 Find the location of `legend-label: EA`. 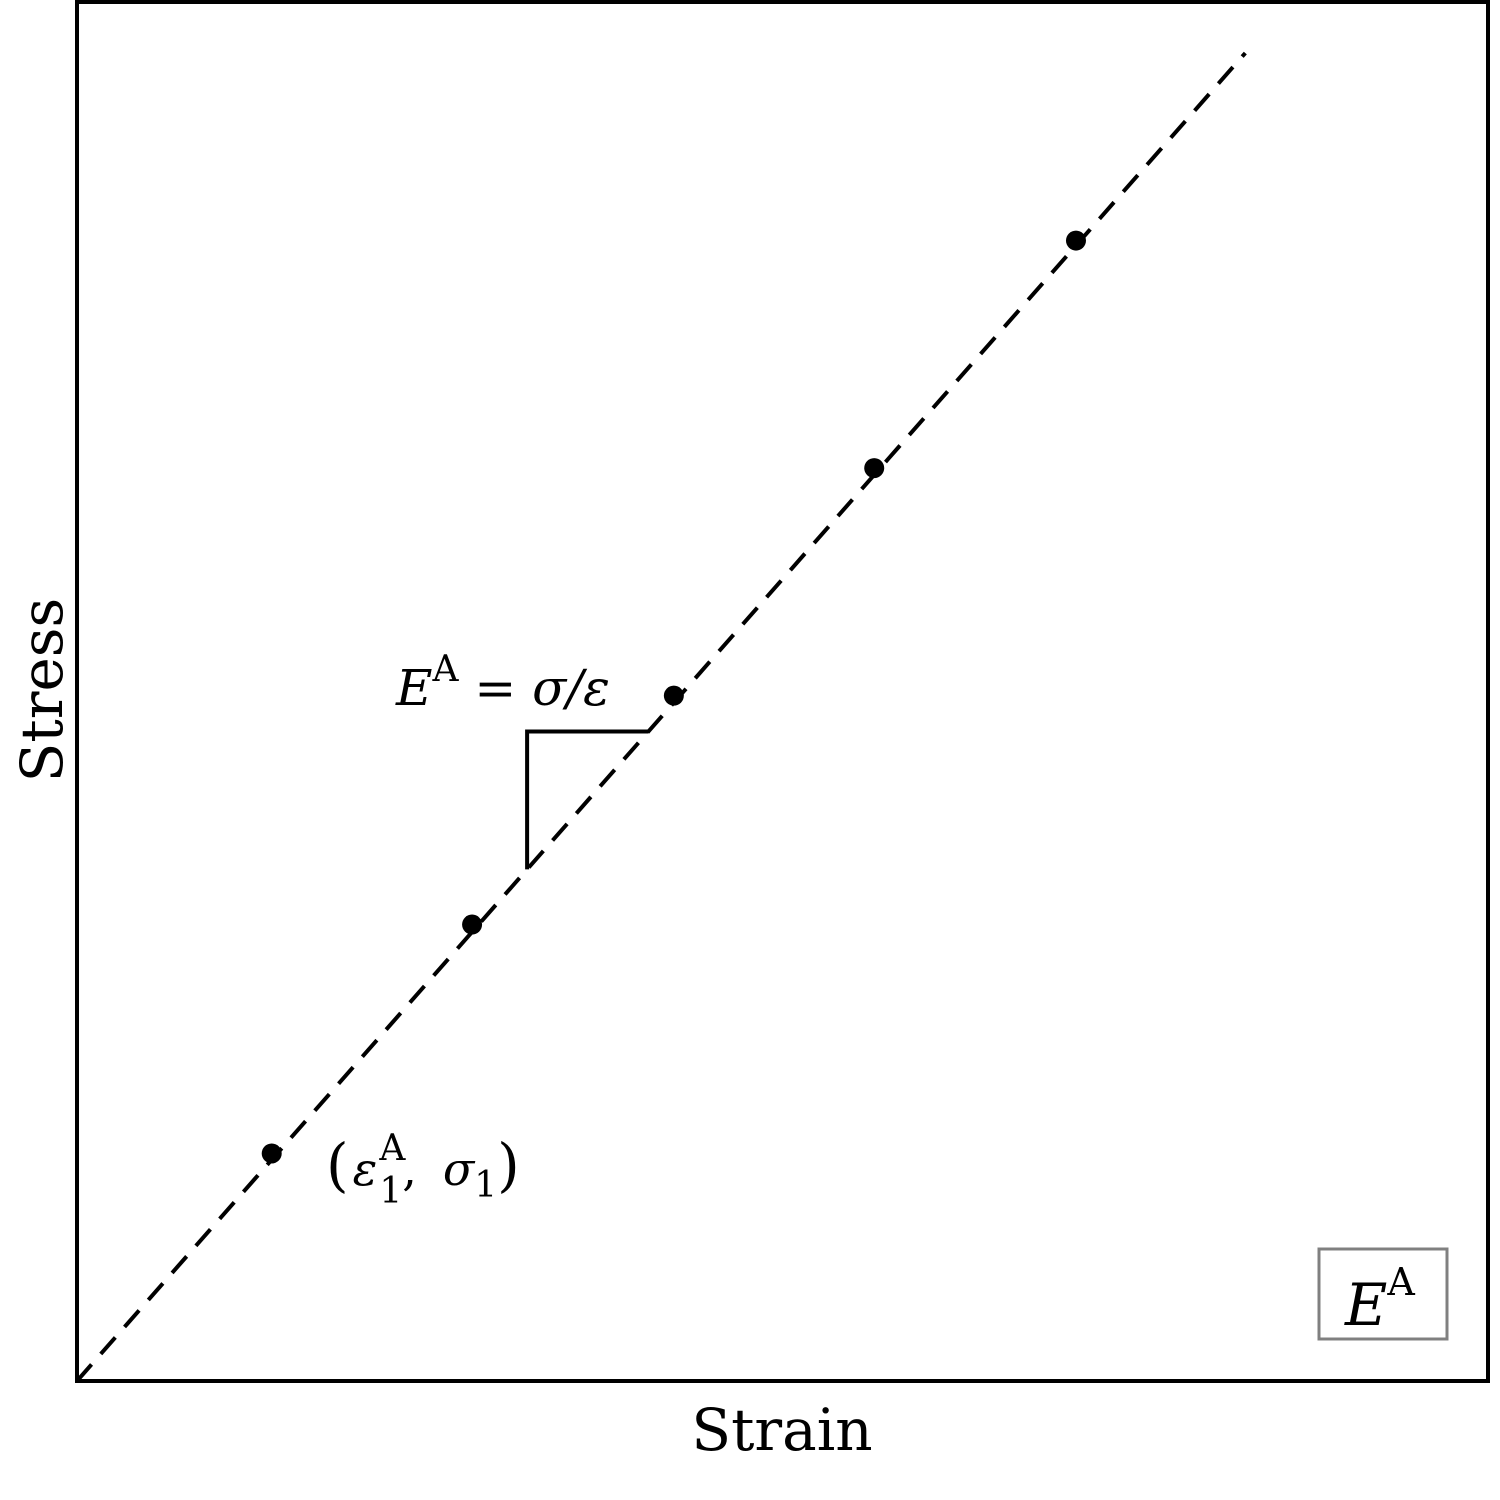

legend-label: EA is located at coordinates (1379, 1299).